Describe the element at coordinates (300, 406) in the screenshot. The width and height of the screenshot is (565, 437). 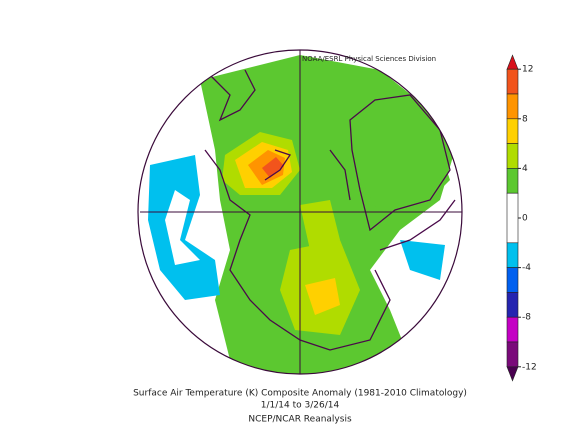
I see `caption-dates: 1/1/14 to 3/26/14` at that location.